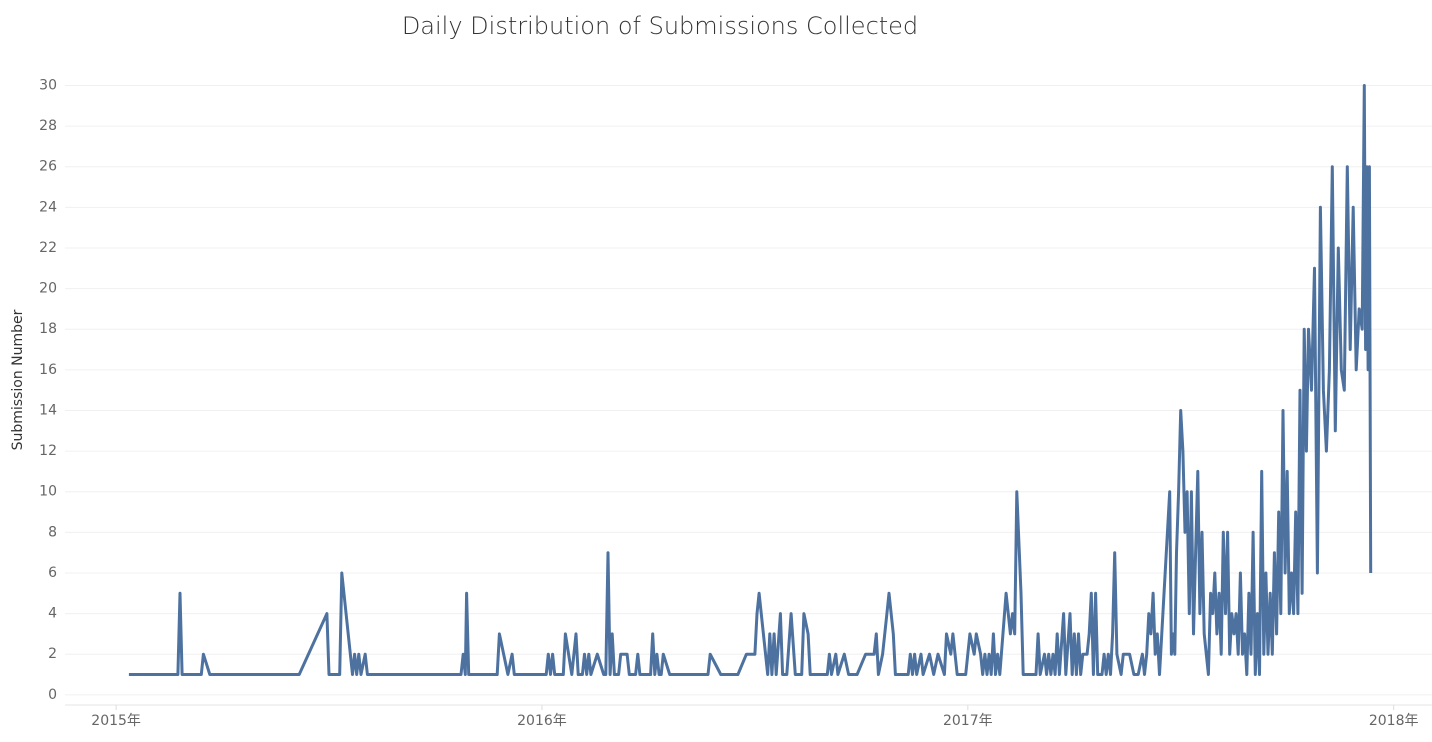 The image size is (1432, 742). Describe the element at coordinates (48, 289) in the screenshot. I see `y-tick-label: 20` at that location.